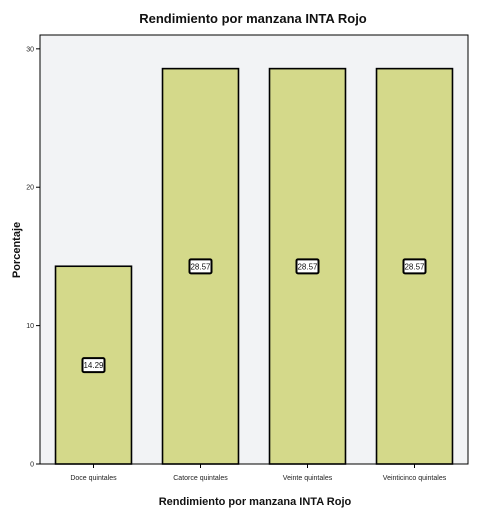  I want to click on x-category-label: Catorce quintales, so click(200, 478).